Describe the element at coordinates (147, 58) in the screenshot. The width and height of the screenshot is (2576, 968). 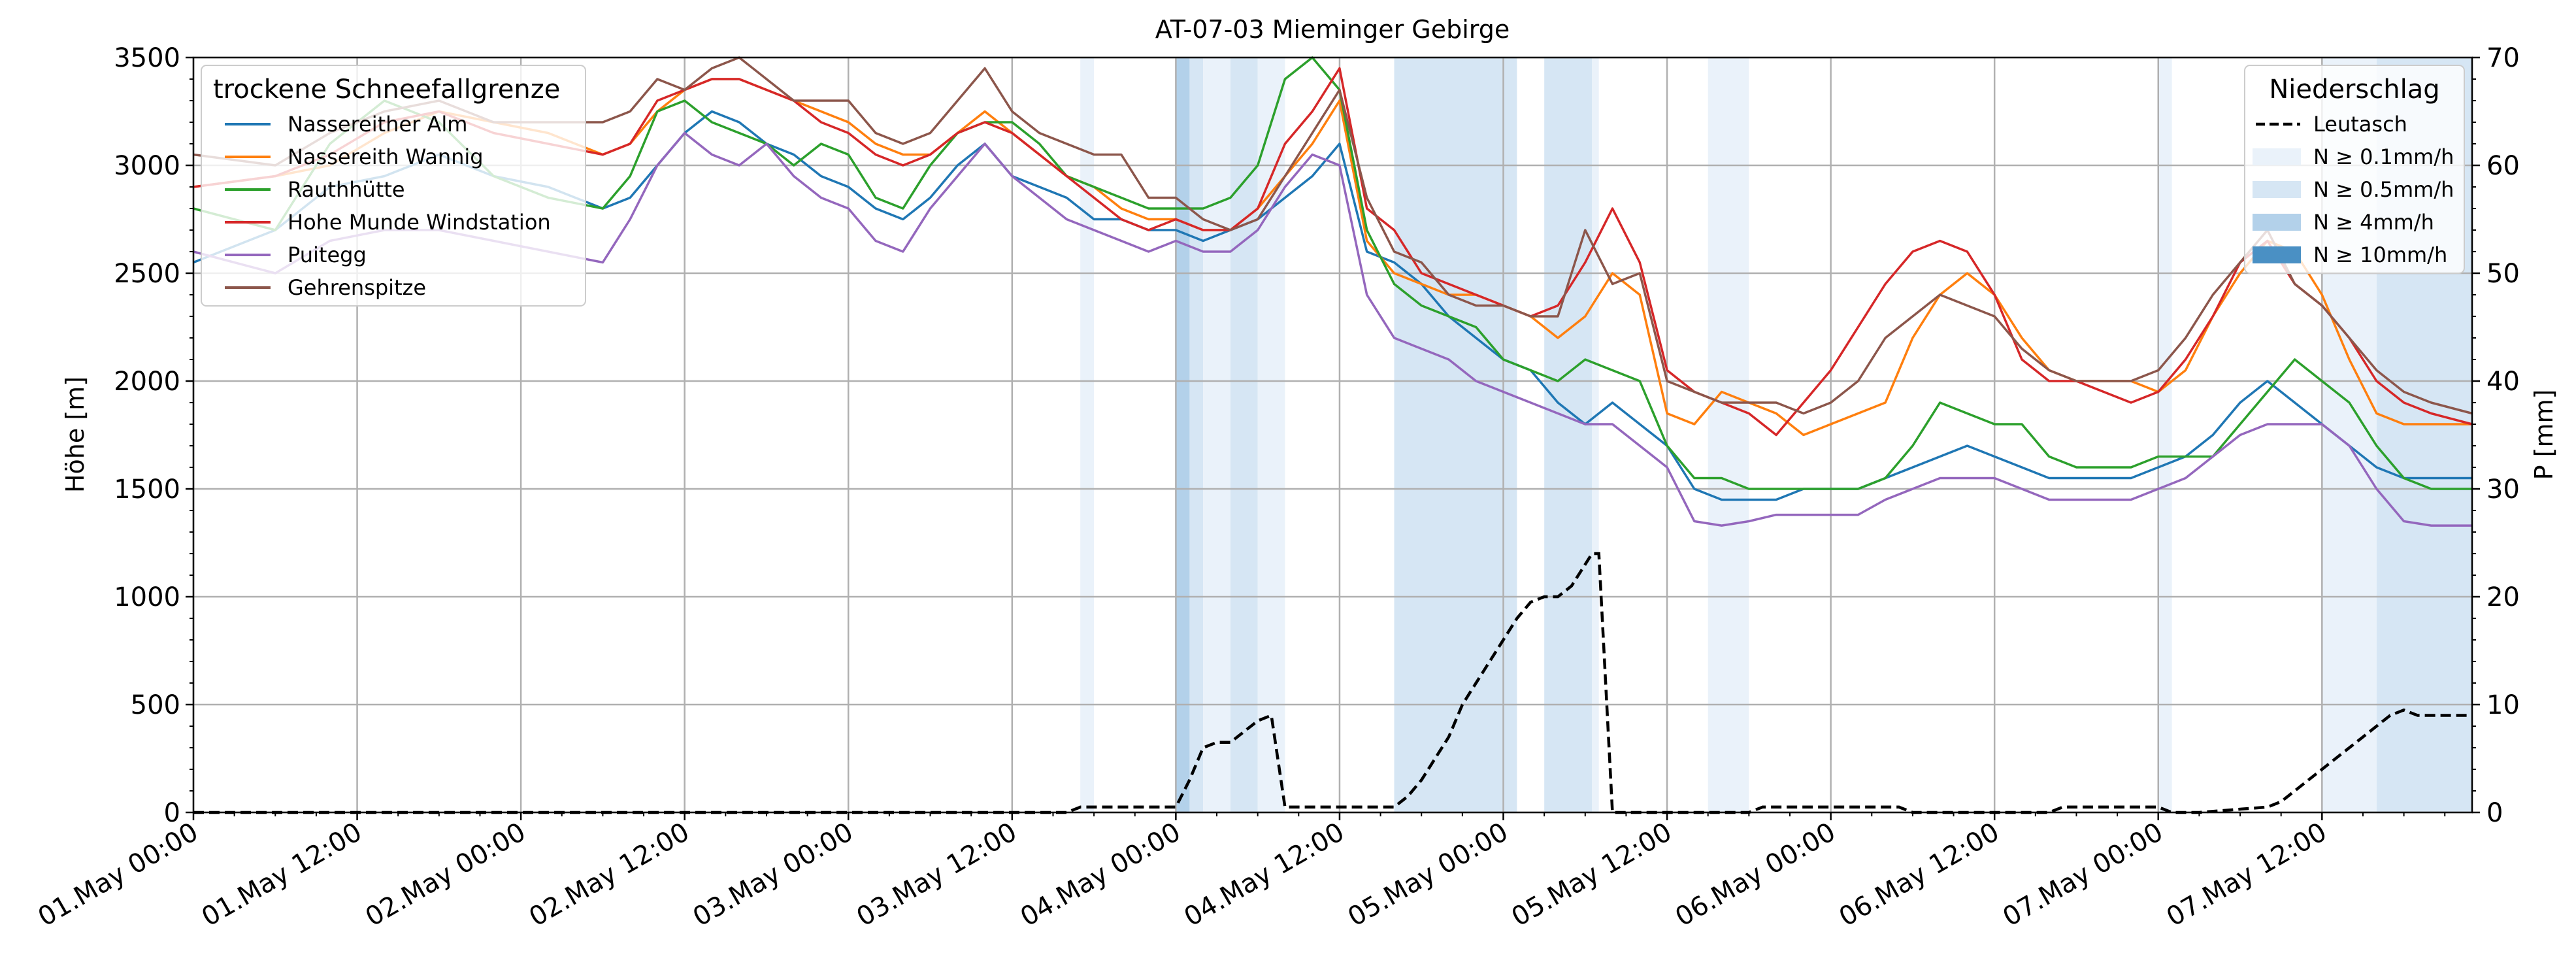
I see `y-tick-label: 3500` at that location.